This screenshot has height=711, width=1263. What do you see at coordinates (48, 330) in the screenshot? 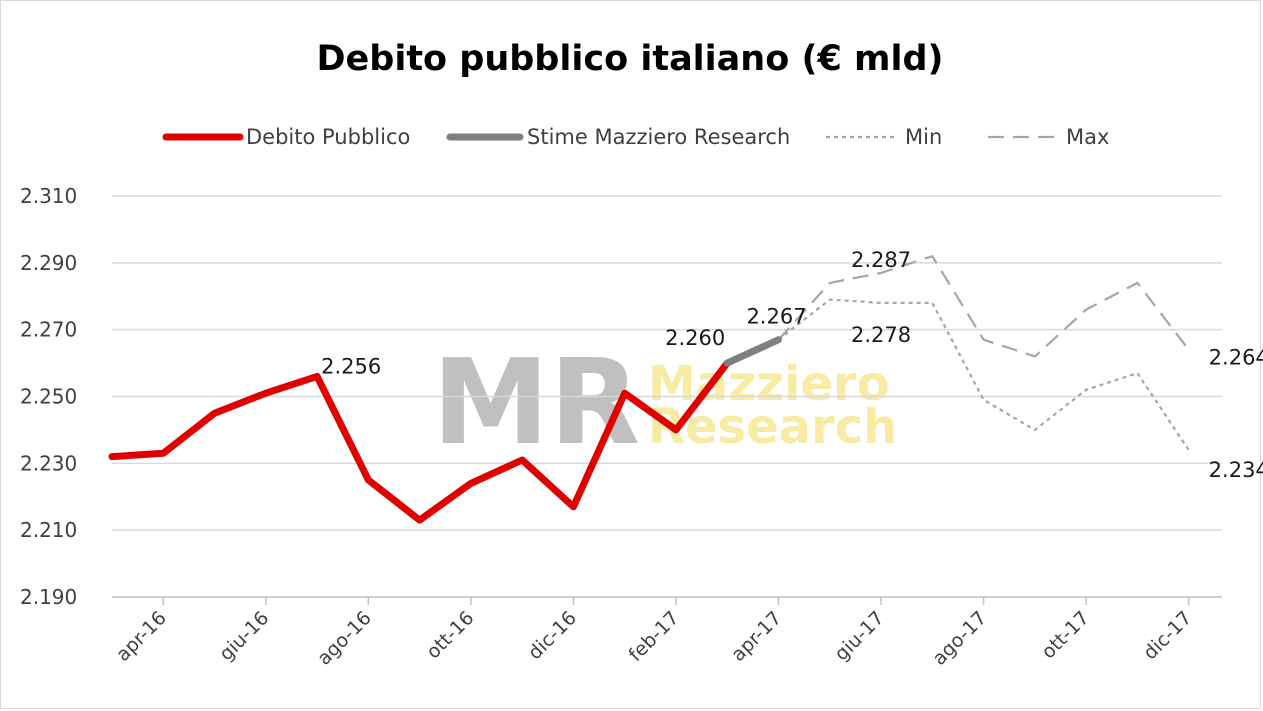
I see `y-tick-label: 2.270` at bounding box center [48, 330].